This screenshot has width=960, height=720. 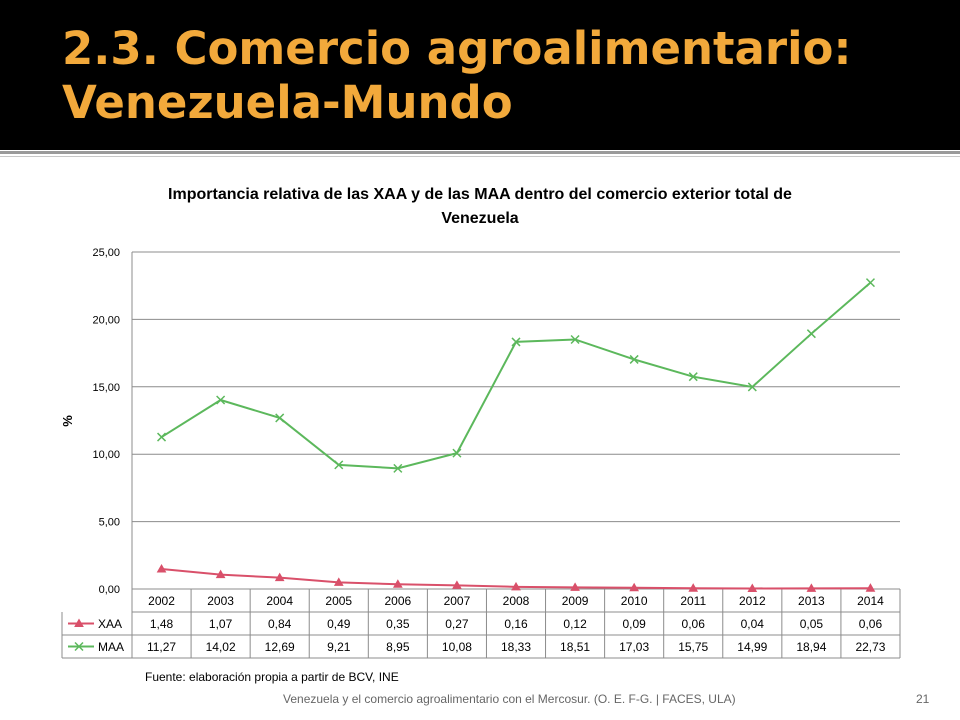 I want to click on data-label-xaa: 1,48, so click(x=162, y=624).